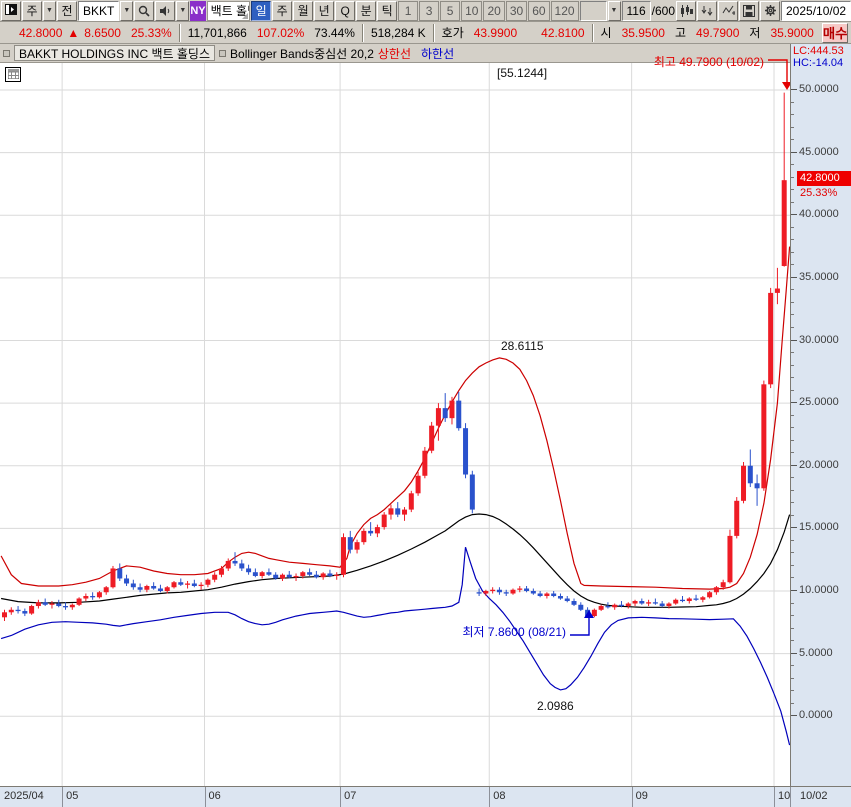 The image size is (851, 807). Describe the element at coordinates (819, 193) in the screenshot. I see `current-price-percent: 25.33%` at that location.